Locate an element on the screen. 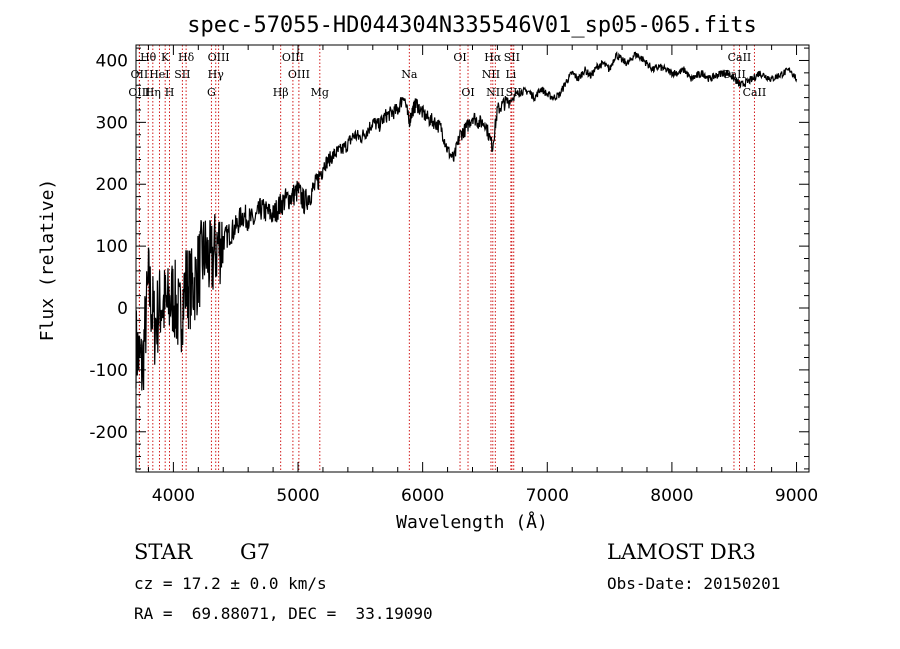  line-label-2: OIII is located at coordinates (139, 92).